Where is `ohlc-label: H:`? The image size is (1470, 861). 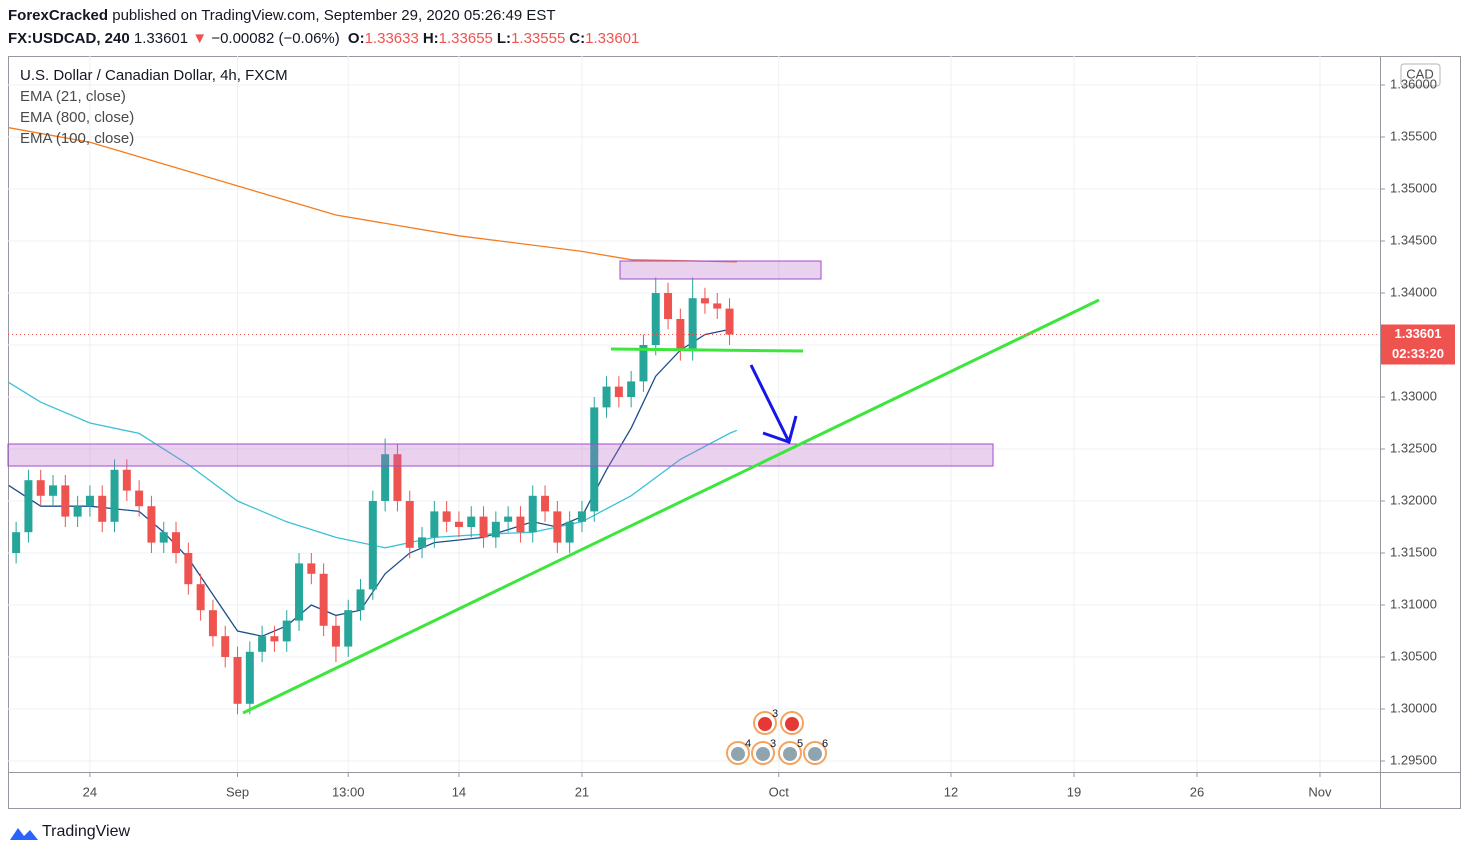 ohlc-label: H: is located at coordinates (431, 38).